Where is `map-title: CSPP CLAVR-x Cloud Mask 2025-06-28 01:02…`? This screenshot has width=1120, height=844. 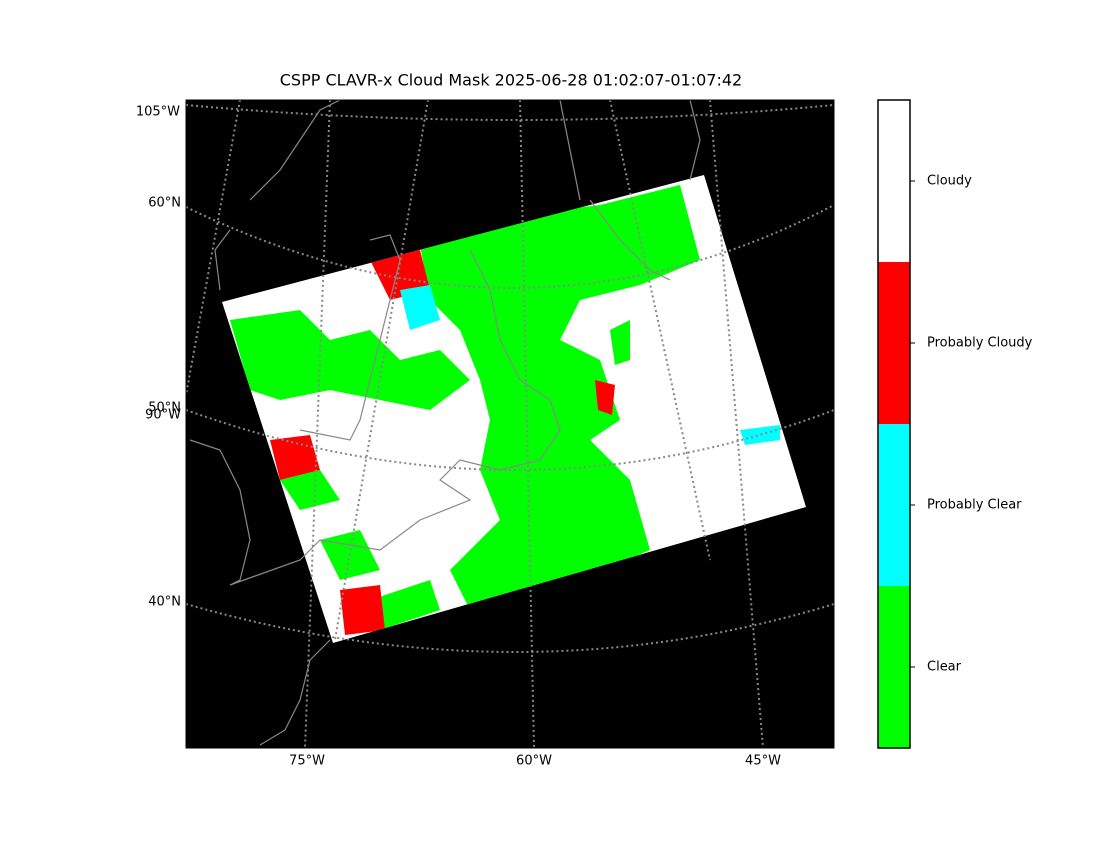 map-title: CSPP CLAVR-x Cloud Mask 2025-06-28 01:02… is located at coordinates (511, 80).